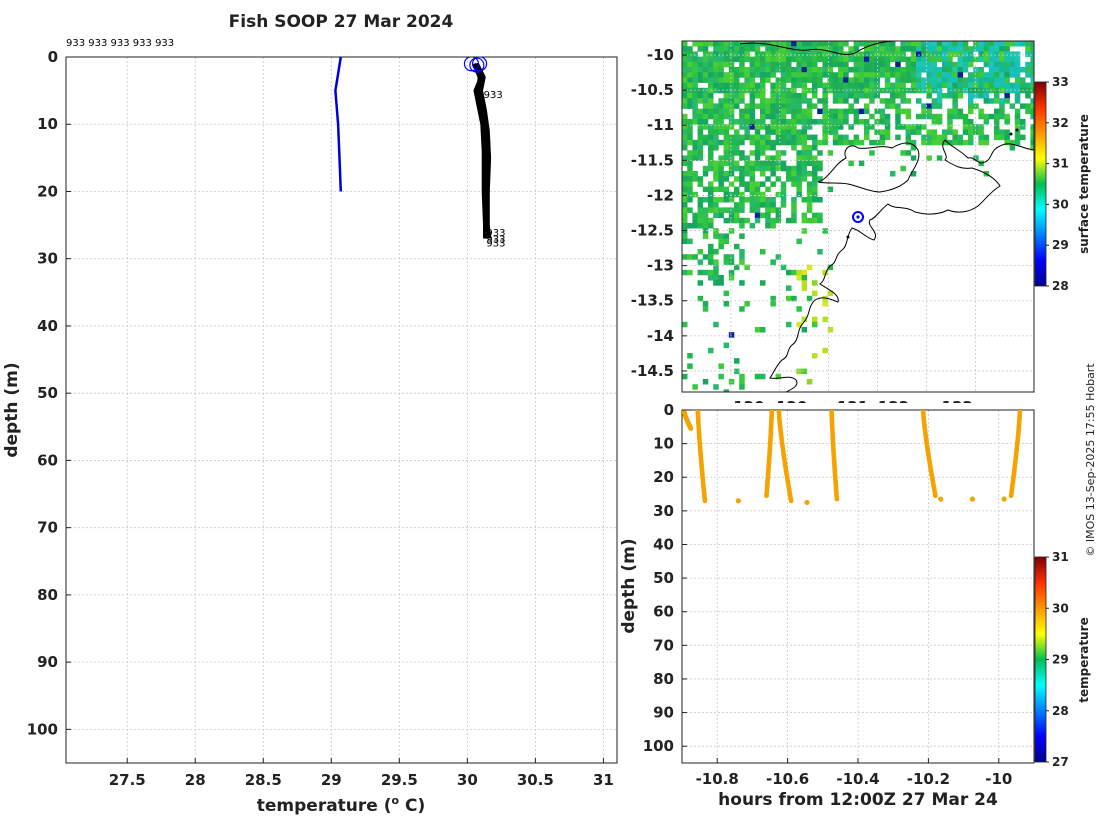 The image size is (1100, 820). Describe the element at coordinates (858, 217) in the screenshot. I see `vessel-position-dot` at that location.